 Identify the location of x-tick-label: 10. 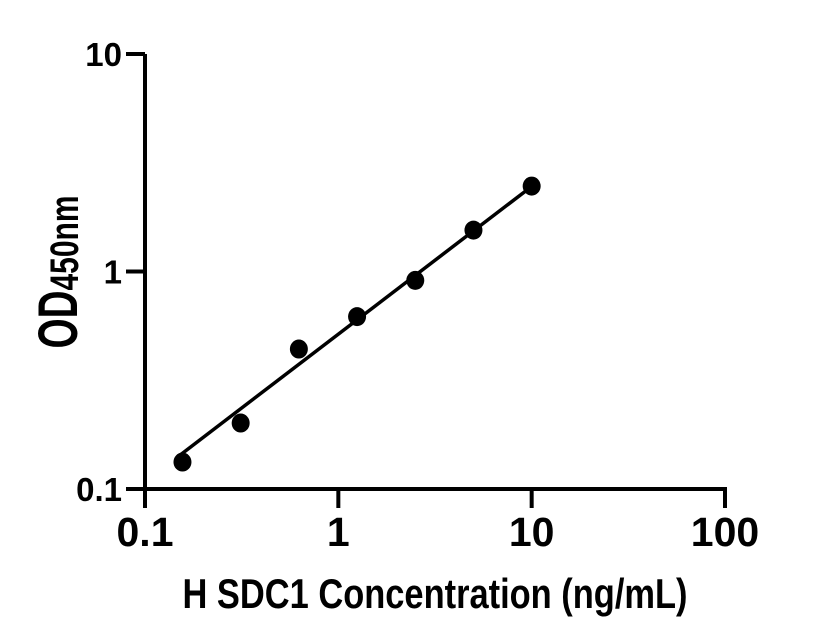
(532, 532).